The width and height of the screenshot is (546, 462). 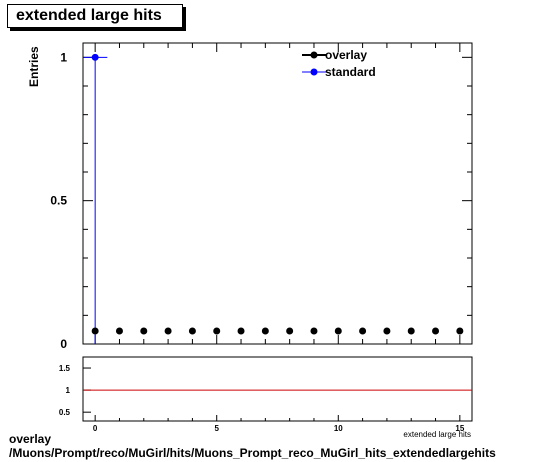 I want to click on legend: overlay standard, so click(x=339, y=63).